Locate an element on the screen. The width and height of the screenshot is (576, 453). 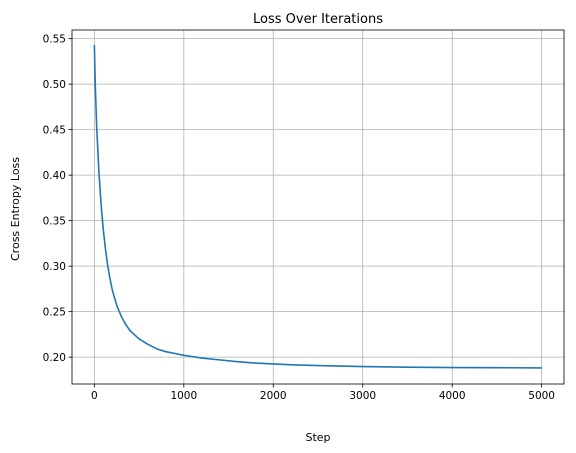
y-axis-label: Cross Entropy Loss is located at coordinates (15, 209).